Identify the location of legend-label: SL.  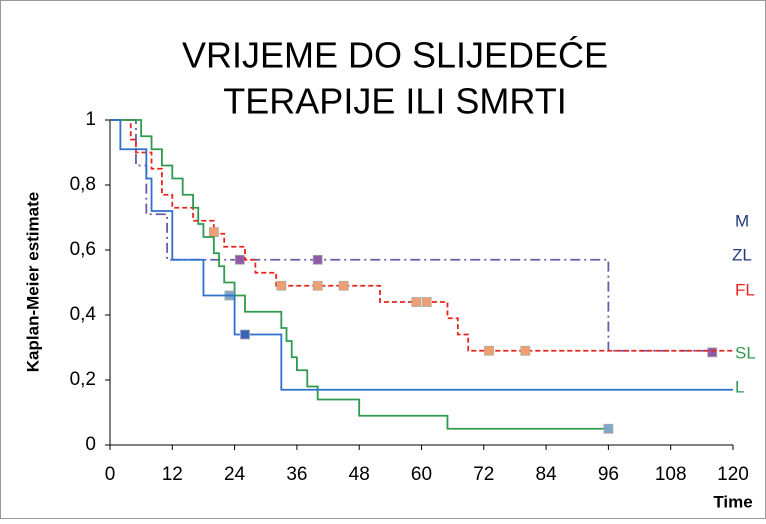
(745, 352).